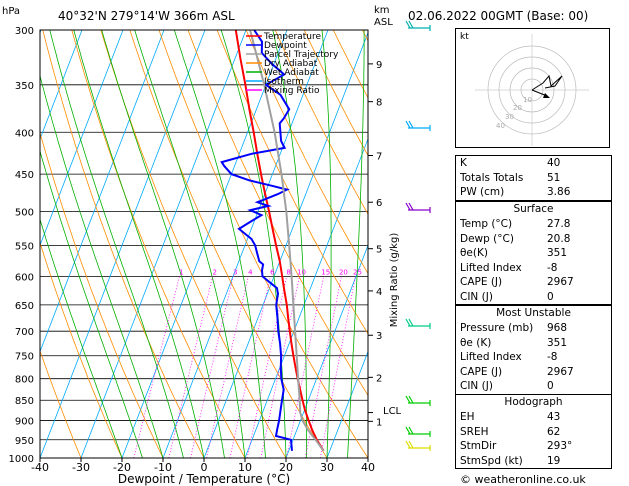  Describe the element at coordinates (24, 133) in the screenshot. I see `pressure-tick-label: 400` at that location.